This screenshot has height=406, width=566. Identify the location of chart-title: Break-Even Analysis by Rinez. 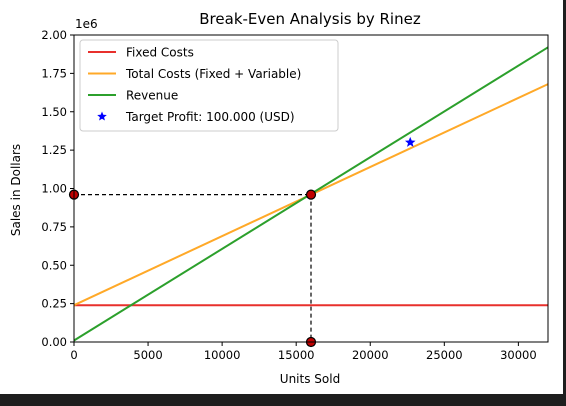
(310, 19).